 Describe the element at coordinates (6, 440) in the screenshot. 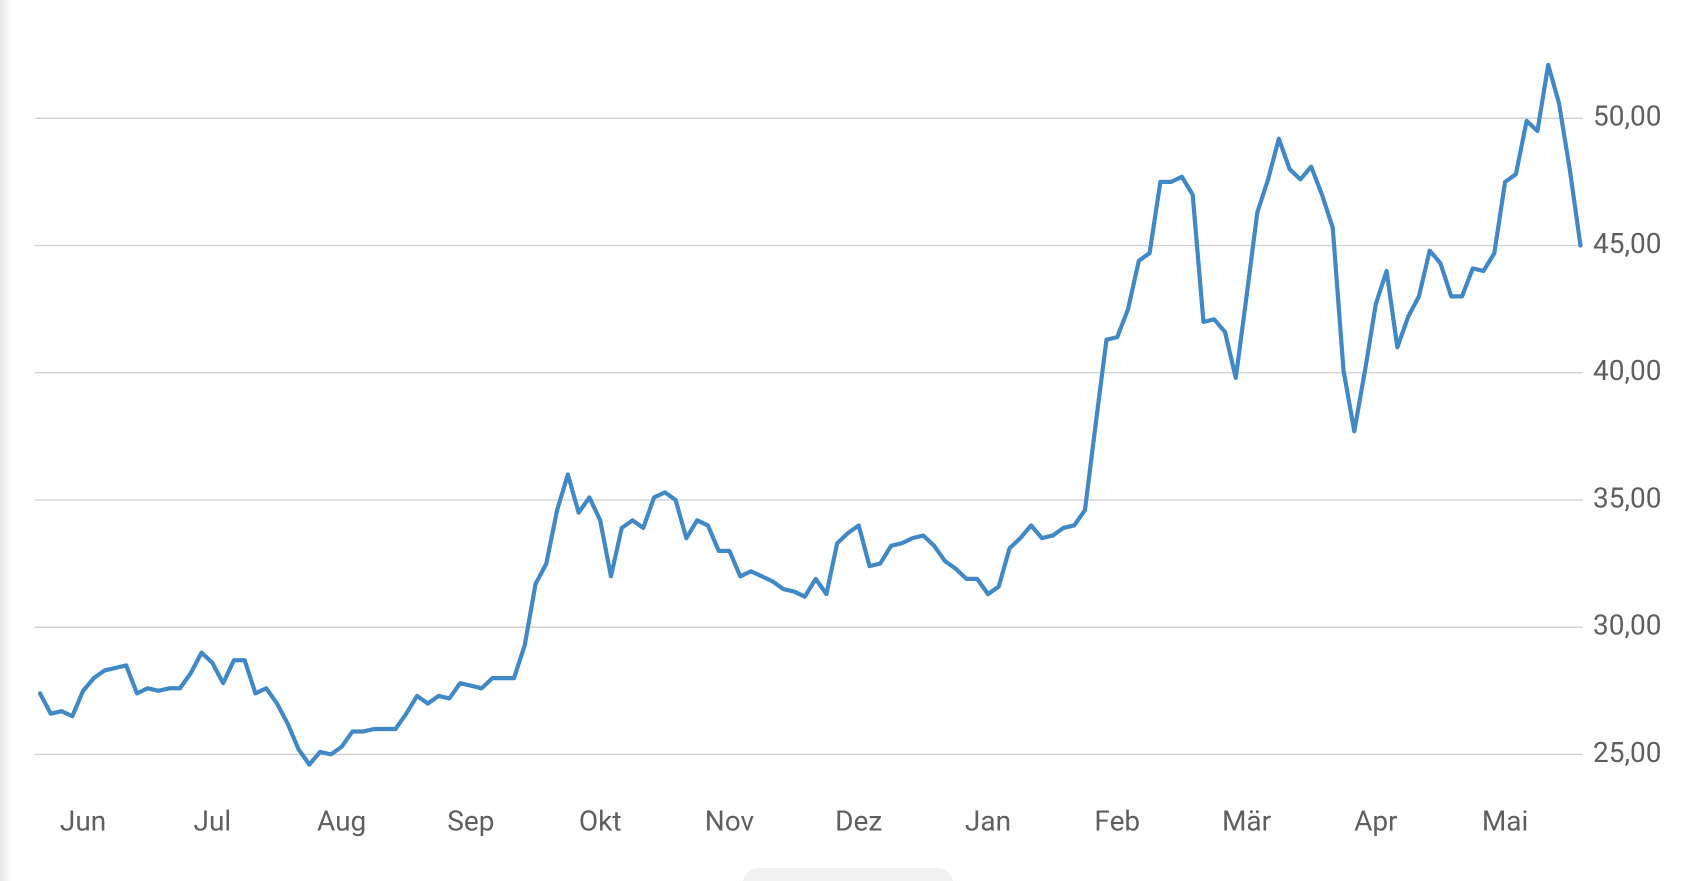

I see `left-edge-shadow` at that location.